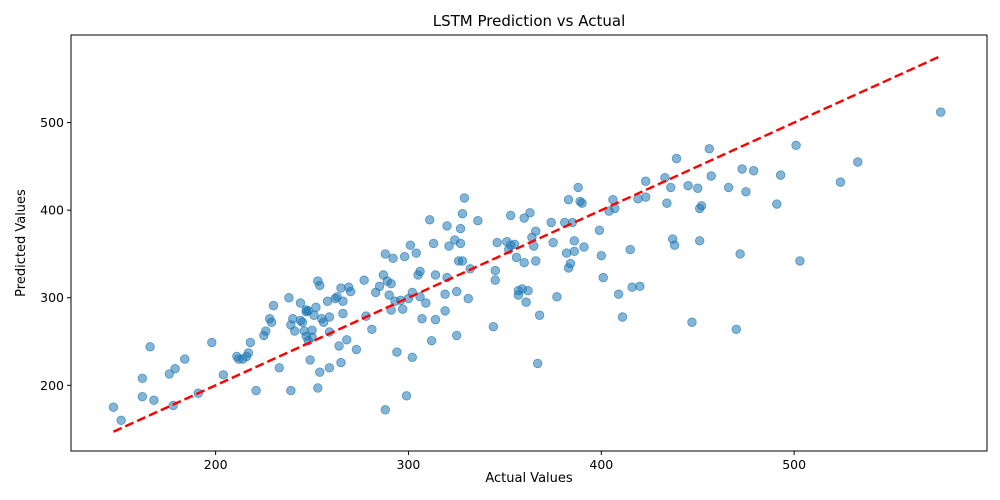 The width and height of the screenshot is (1000, 500). I want to click on chart-title: LSTM Prediction vs Actual, so click(529, 21).